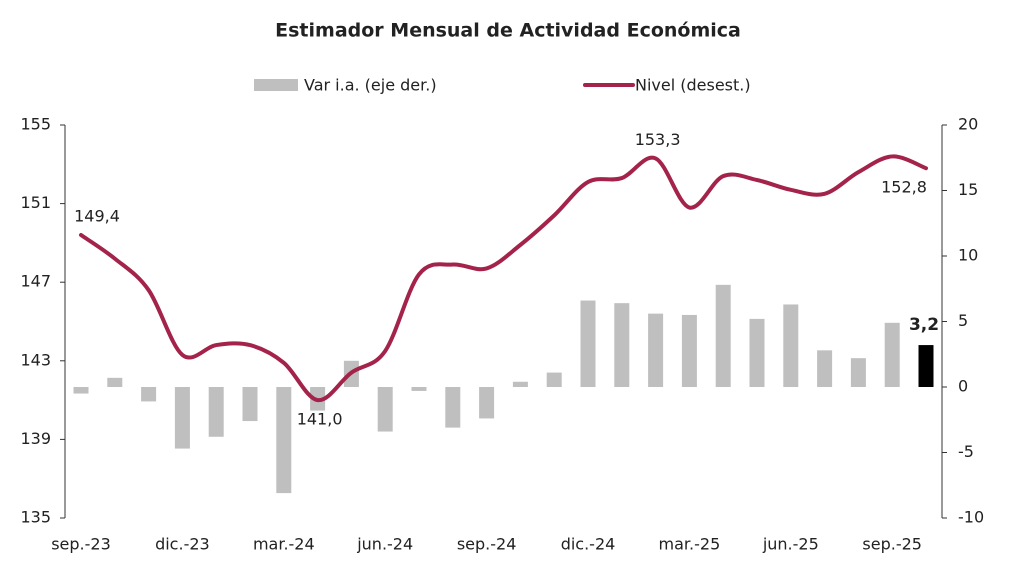 This screenshot has height=583, width=1012. I want to click on x-tick-label: dic.-23, so click(182, 544).